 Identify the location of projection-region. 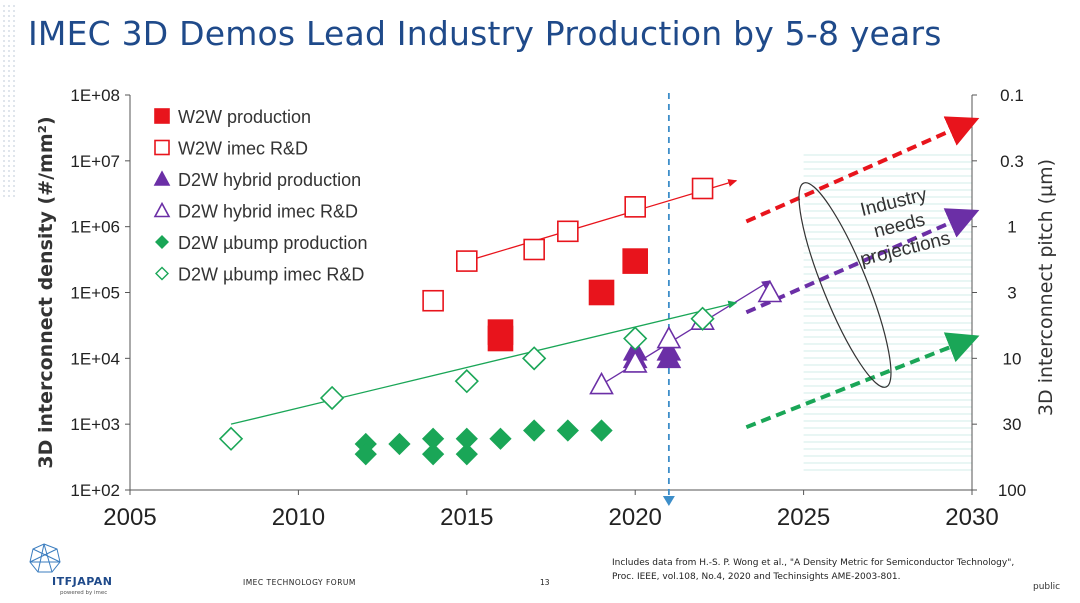
(887, 312).